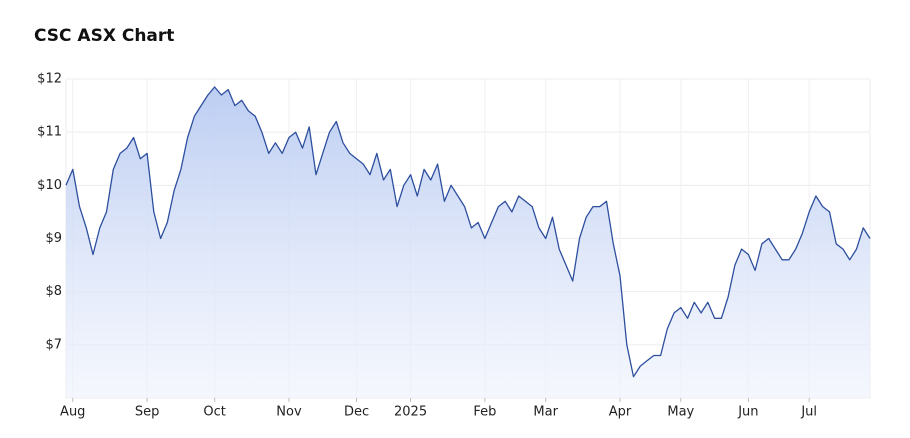 The width and height of the screenshot is (910, 438). Describe the element at coordinates (147, 412) in the screenshot. I see `x-tick-label: Sep` at that location.